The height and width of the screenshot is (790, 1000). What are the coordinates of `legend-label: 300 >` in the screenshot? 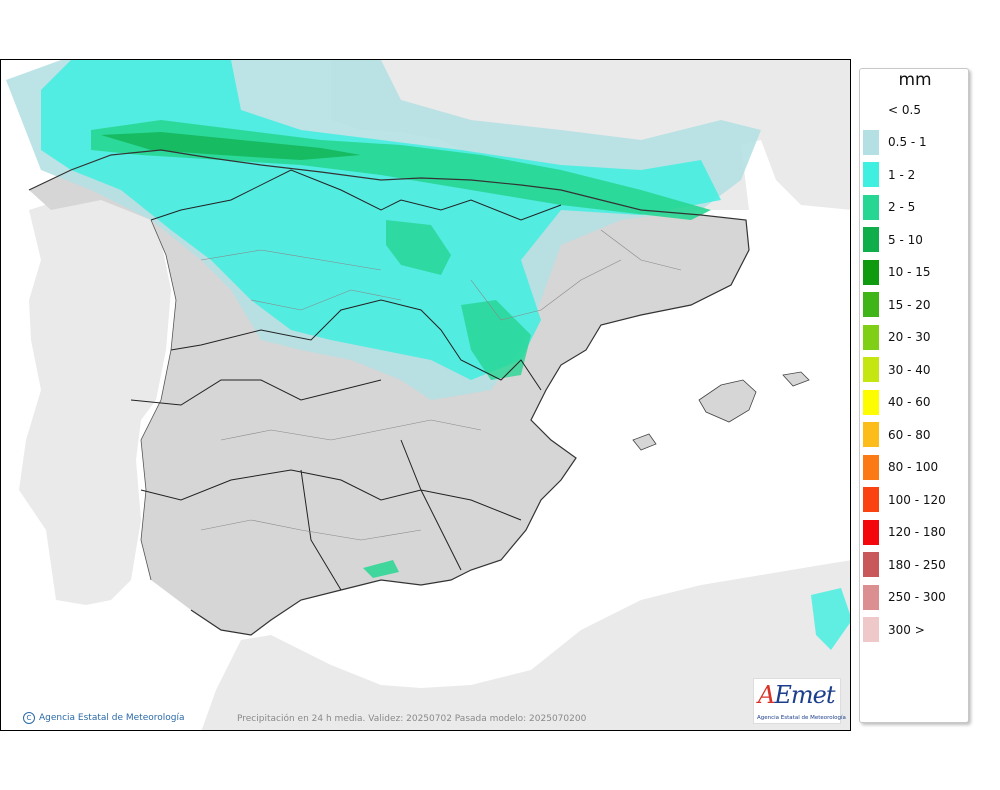 It's located at (906, 629).